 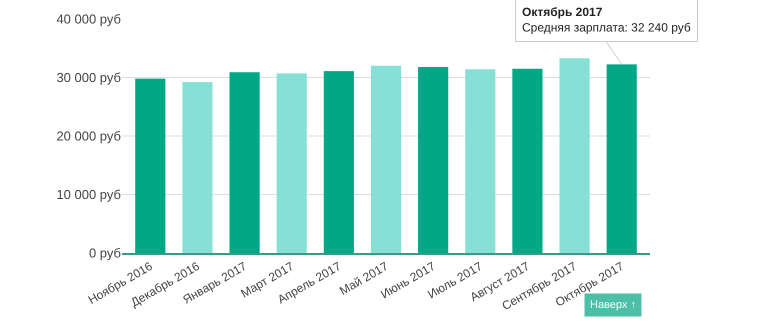 I want to click on annotation: Октябрь 2017 Средняя зарплата: 32 240 руб, so click(x=606, y=20).